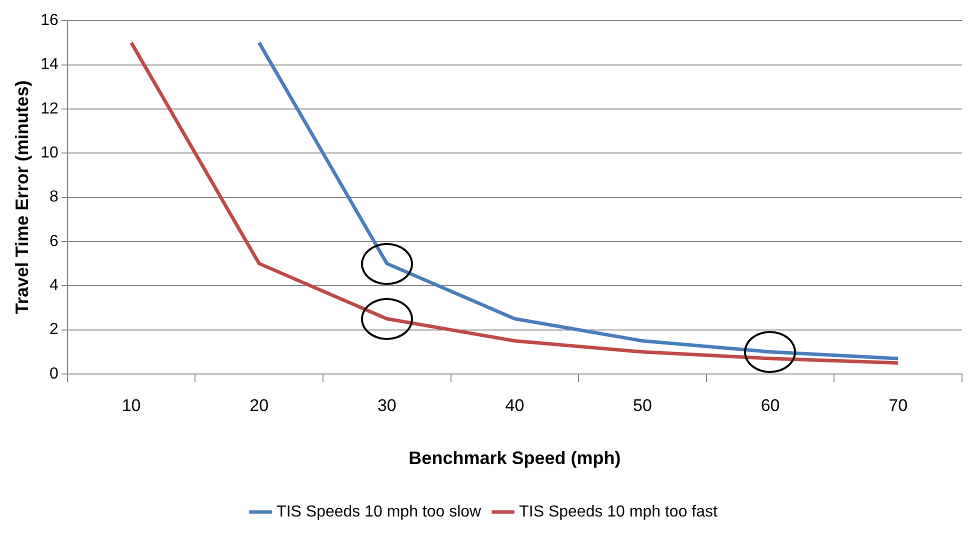 This screenshot has width=980, height=538. I want to click on x-tick-label: 30, so click(386, 405).